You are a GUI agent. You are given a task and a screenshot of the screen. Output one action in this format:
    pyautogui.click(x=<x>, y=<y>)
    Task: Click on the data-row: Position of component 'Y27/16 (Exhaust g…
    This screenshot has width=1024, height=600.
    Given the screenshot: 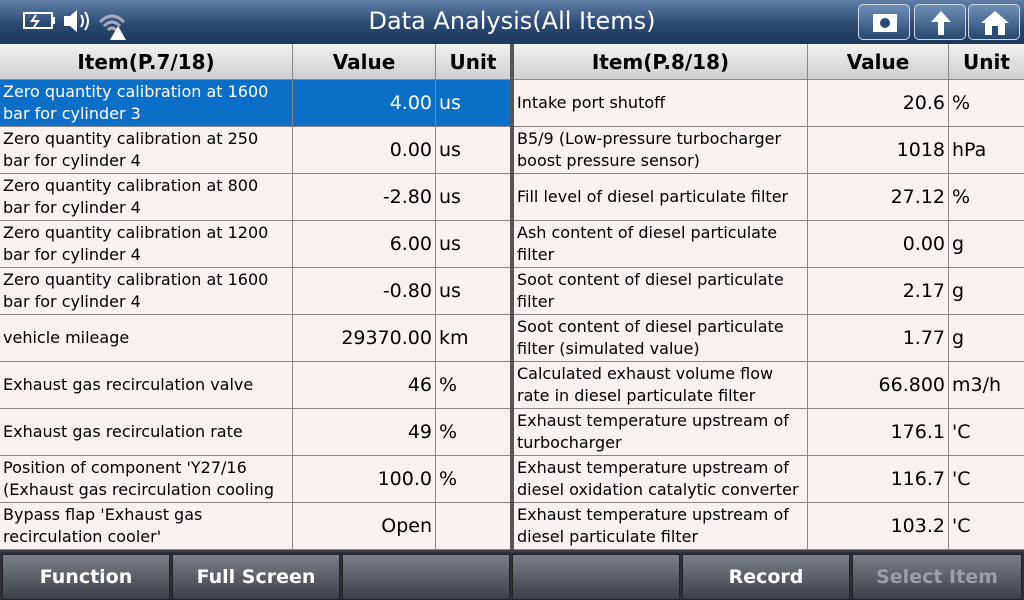 What is the action you would take?
    pyautogui.click(x=255, y=479)
    